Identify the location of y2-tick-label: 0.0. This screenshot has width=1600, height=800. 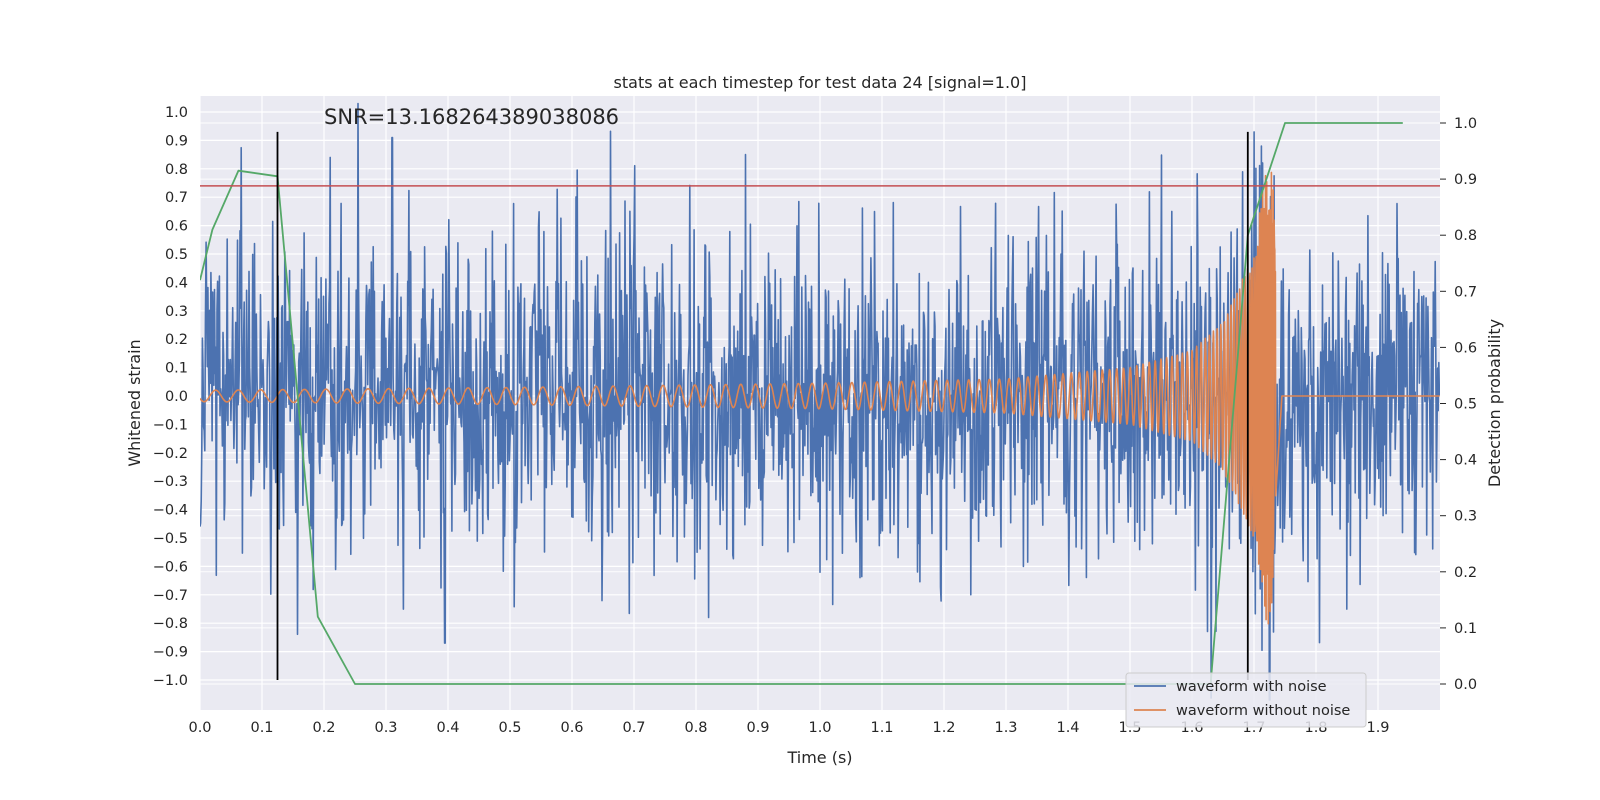
(1465, 685).